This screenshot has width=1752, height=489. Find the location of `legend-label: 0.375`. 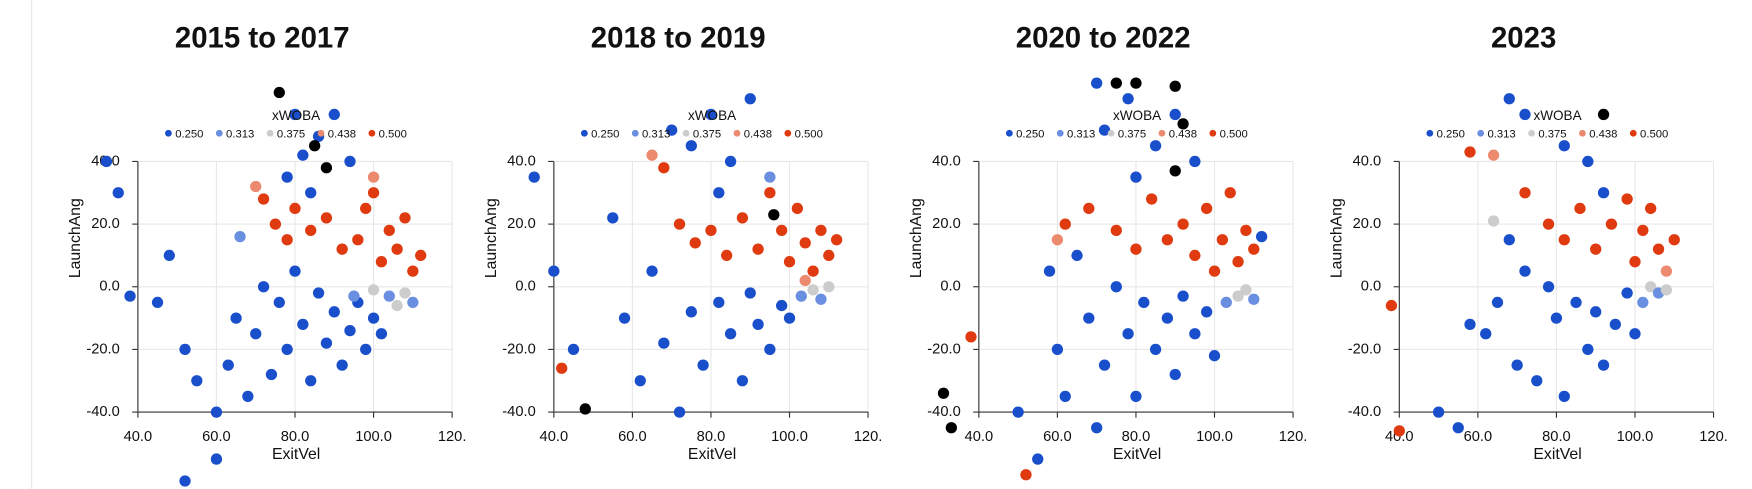

legend-label: 0.375 is located at coordinates (291, 134).